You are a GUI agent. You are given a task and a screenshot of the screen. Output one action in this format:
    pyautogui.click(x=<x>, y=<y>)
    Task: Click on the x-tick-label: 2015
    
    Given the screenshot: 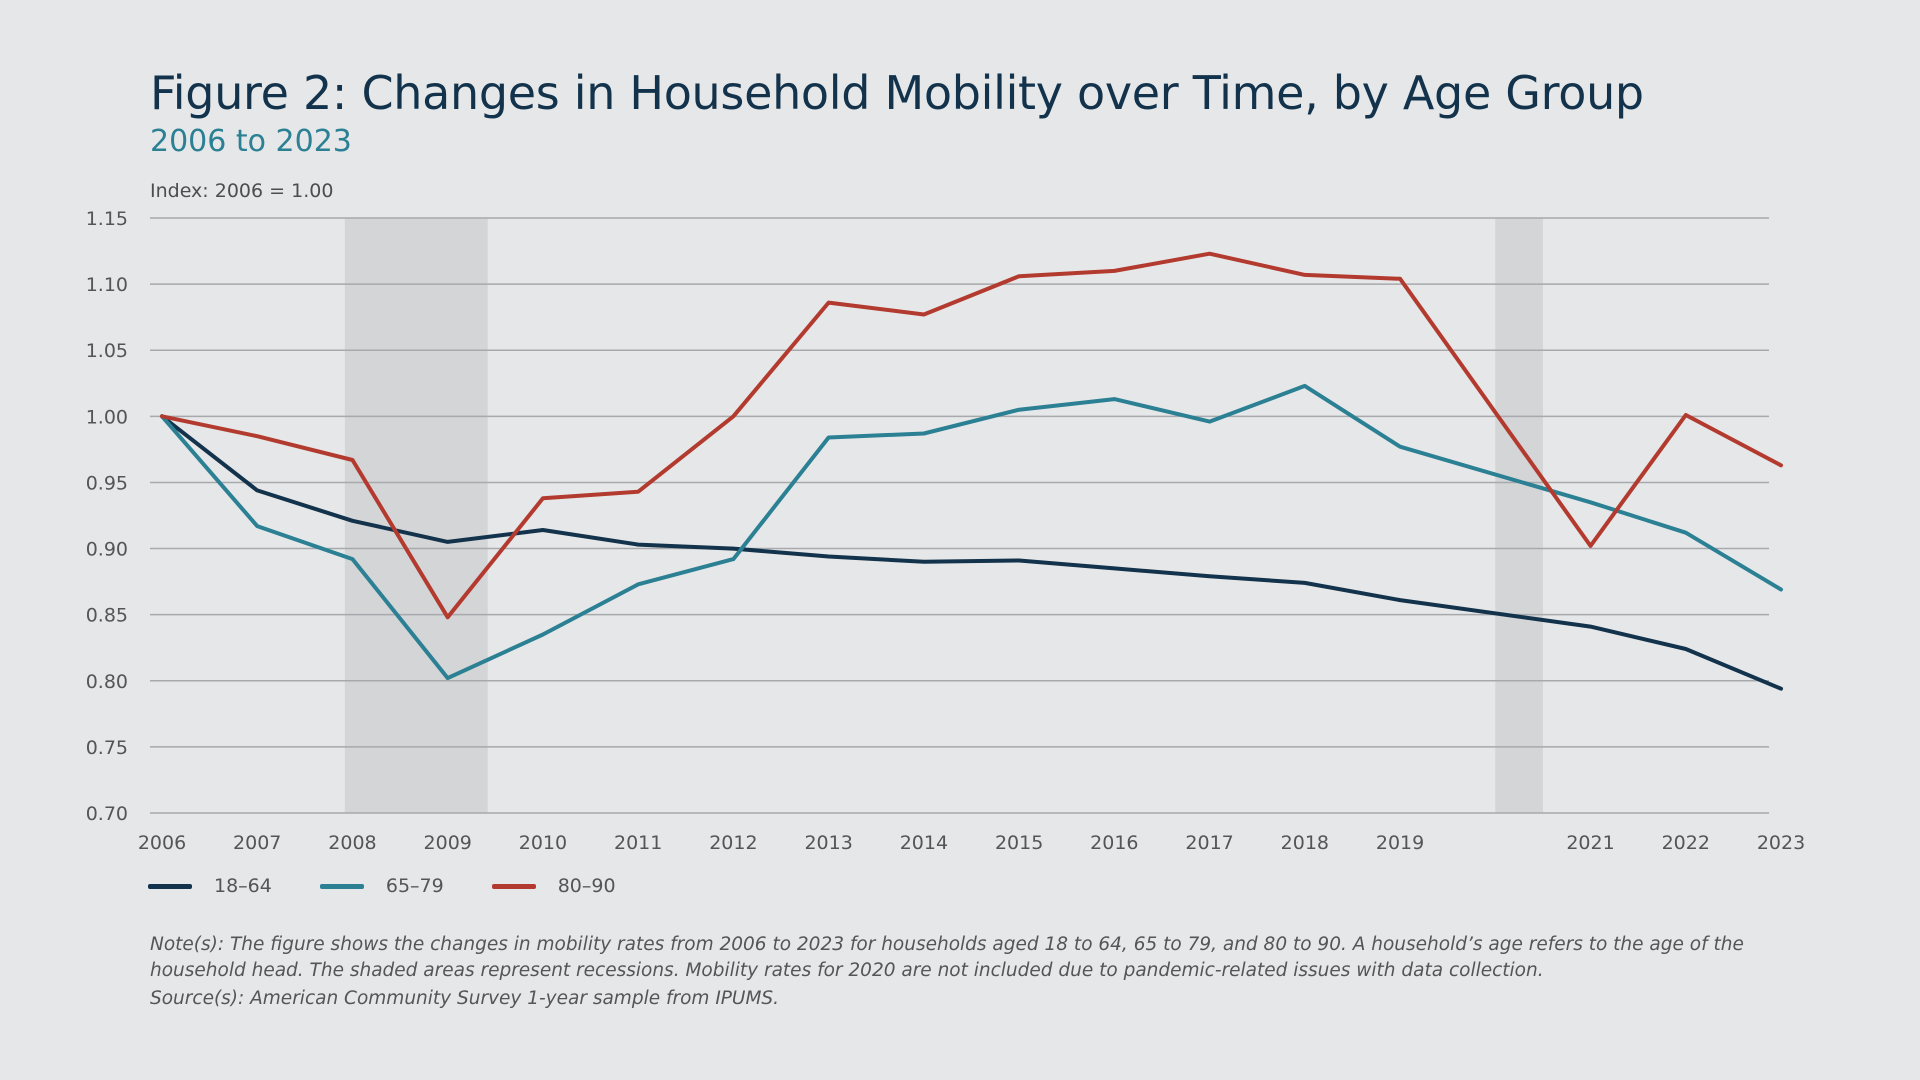 What is the action you would take?
    pyautogui.click(x=1019, y=843)
    